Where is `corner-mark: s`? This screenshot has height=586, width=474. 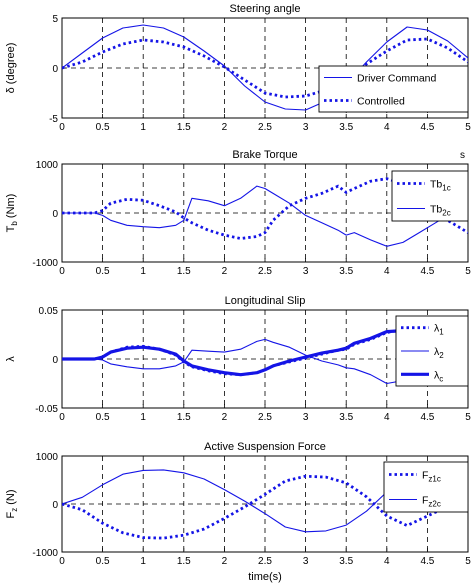 corner-mark: s is located at coordinates (462, 155).